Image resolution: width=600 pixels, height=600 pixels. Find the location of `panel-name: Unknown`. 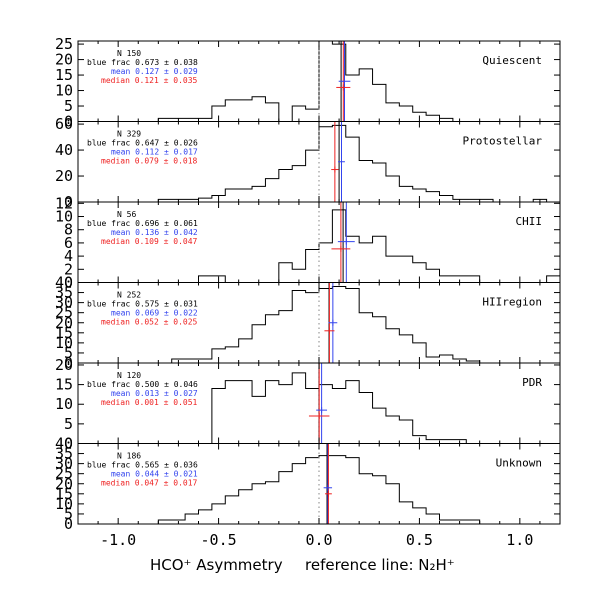

panel-name: Unknown is located at coordinates (519, 463).